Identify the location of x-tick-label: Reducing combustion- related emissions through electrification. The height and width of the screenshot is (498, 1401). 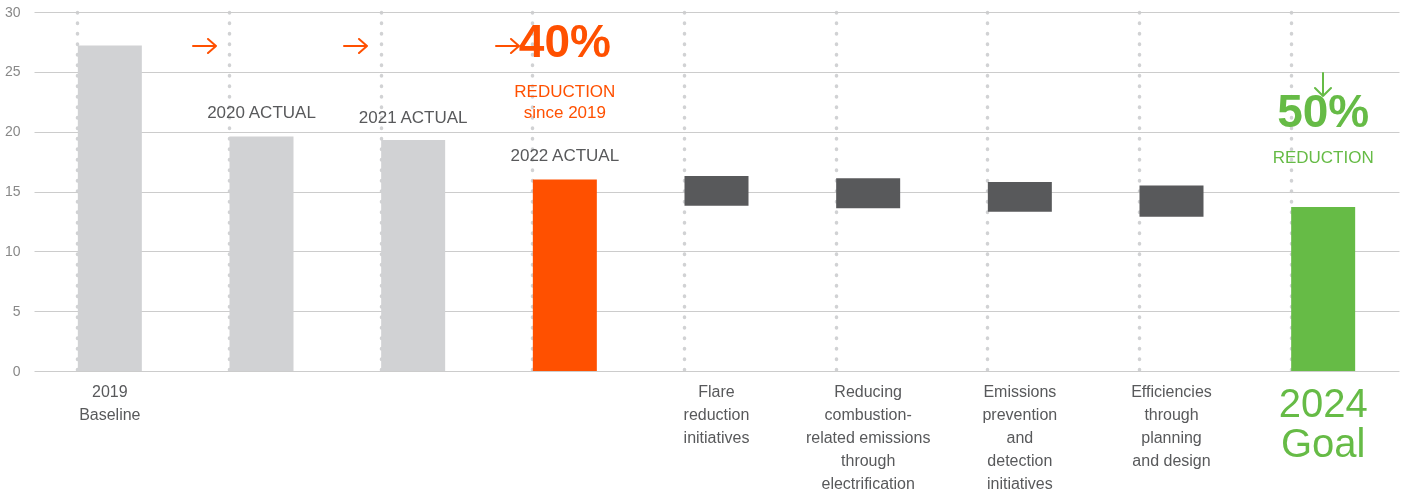
(868, 437).